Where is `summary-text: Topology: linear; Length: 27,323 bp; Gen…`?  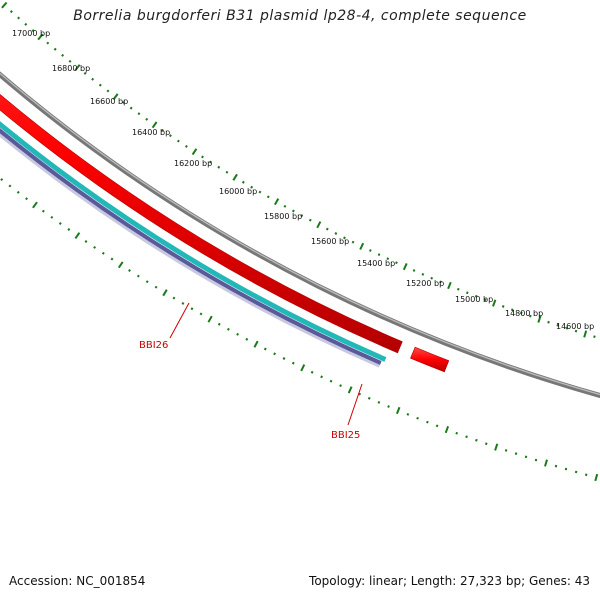 summary-text: Topology: linear; Length: 27,323 bp; Gen… is located at coordinates (449, 581).